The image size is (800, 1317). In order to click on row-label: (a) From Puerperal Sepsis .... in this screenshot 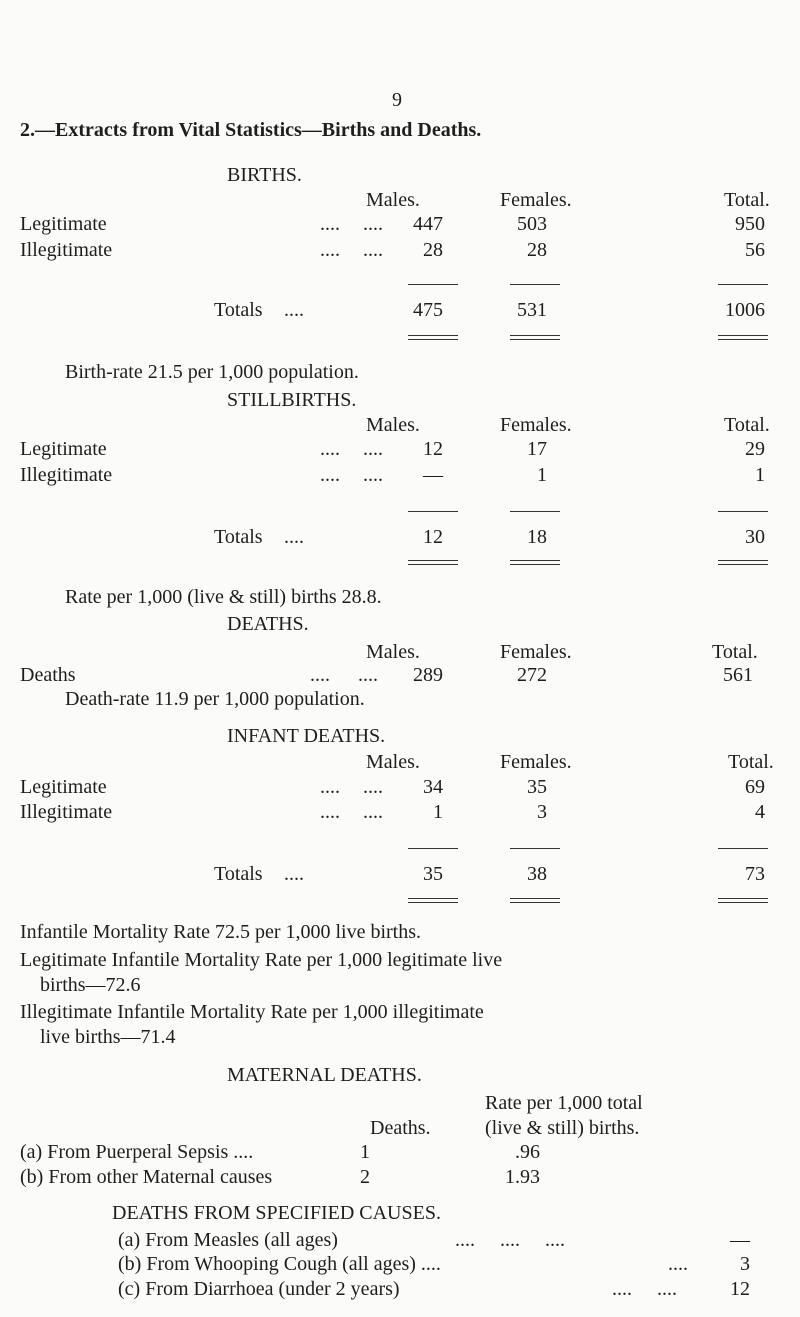, I will do `click(137, 1152)`.